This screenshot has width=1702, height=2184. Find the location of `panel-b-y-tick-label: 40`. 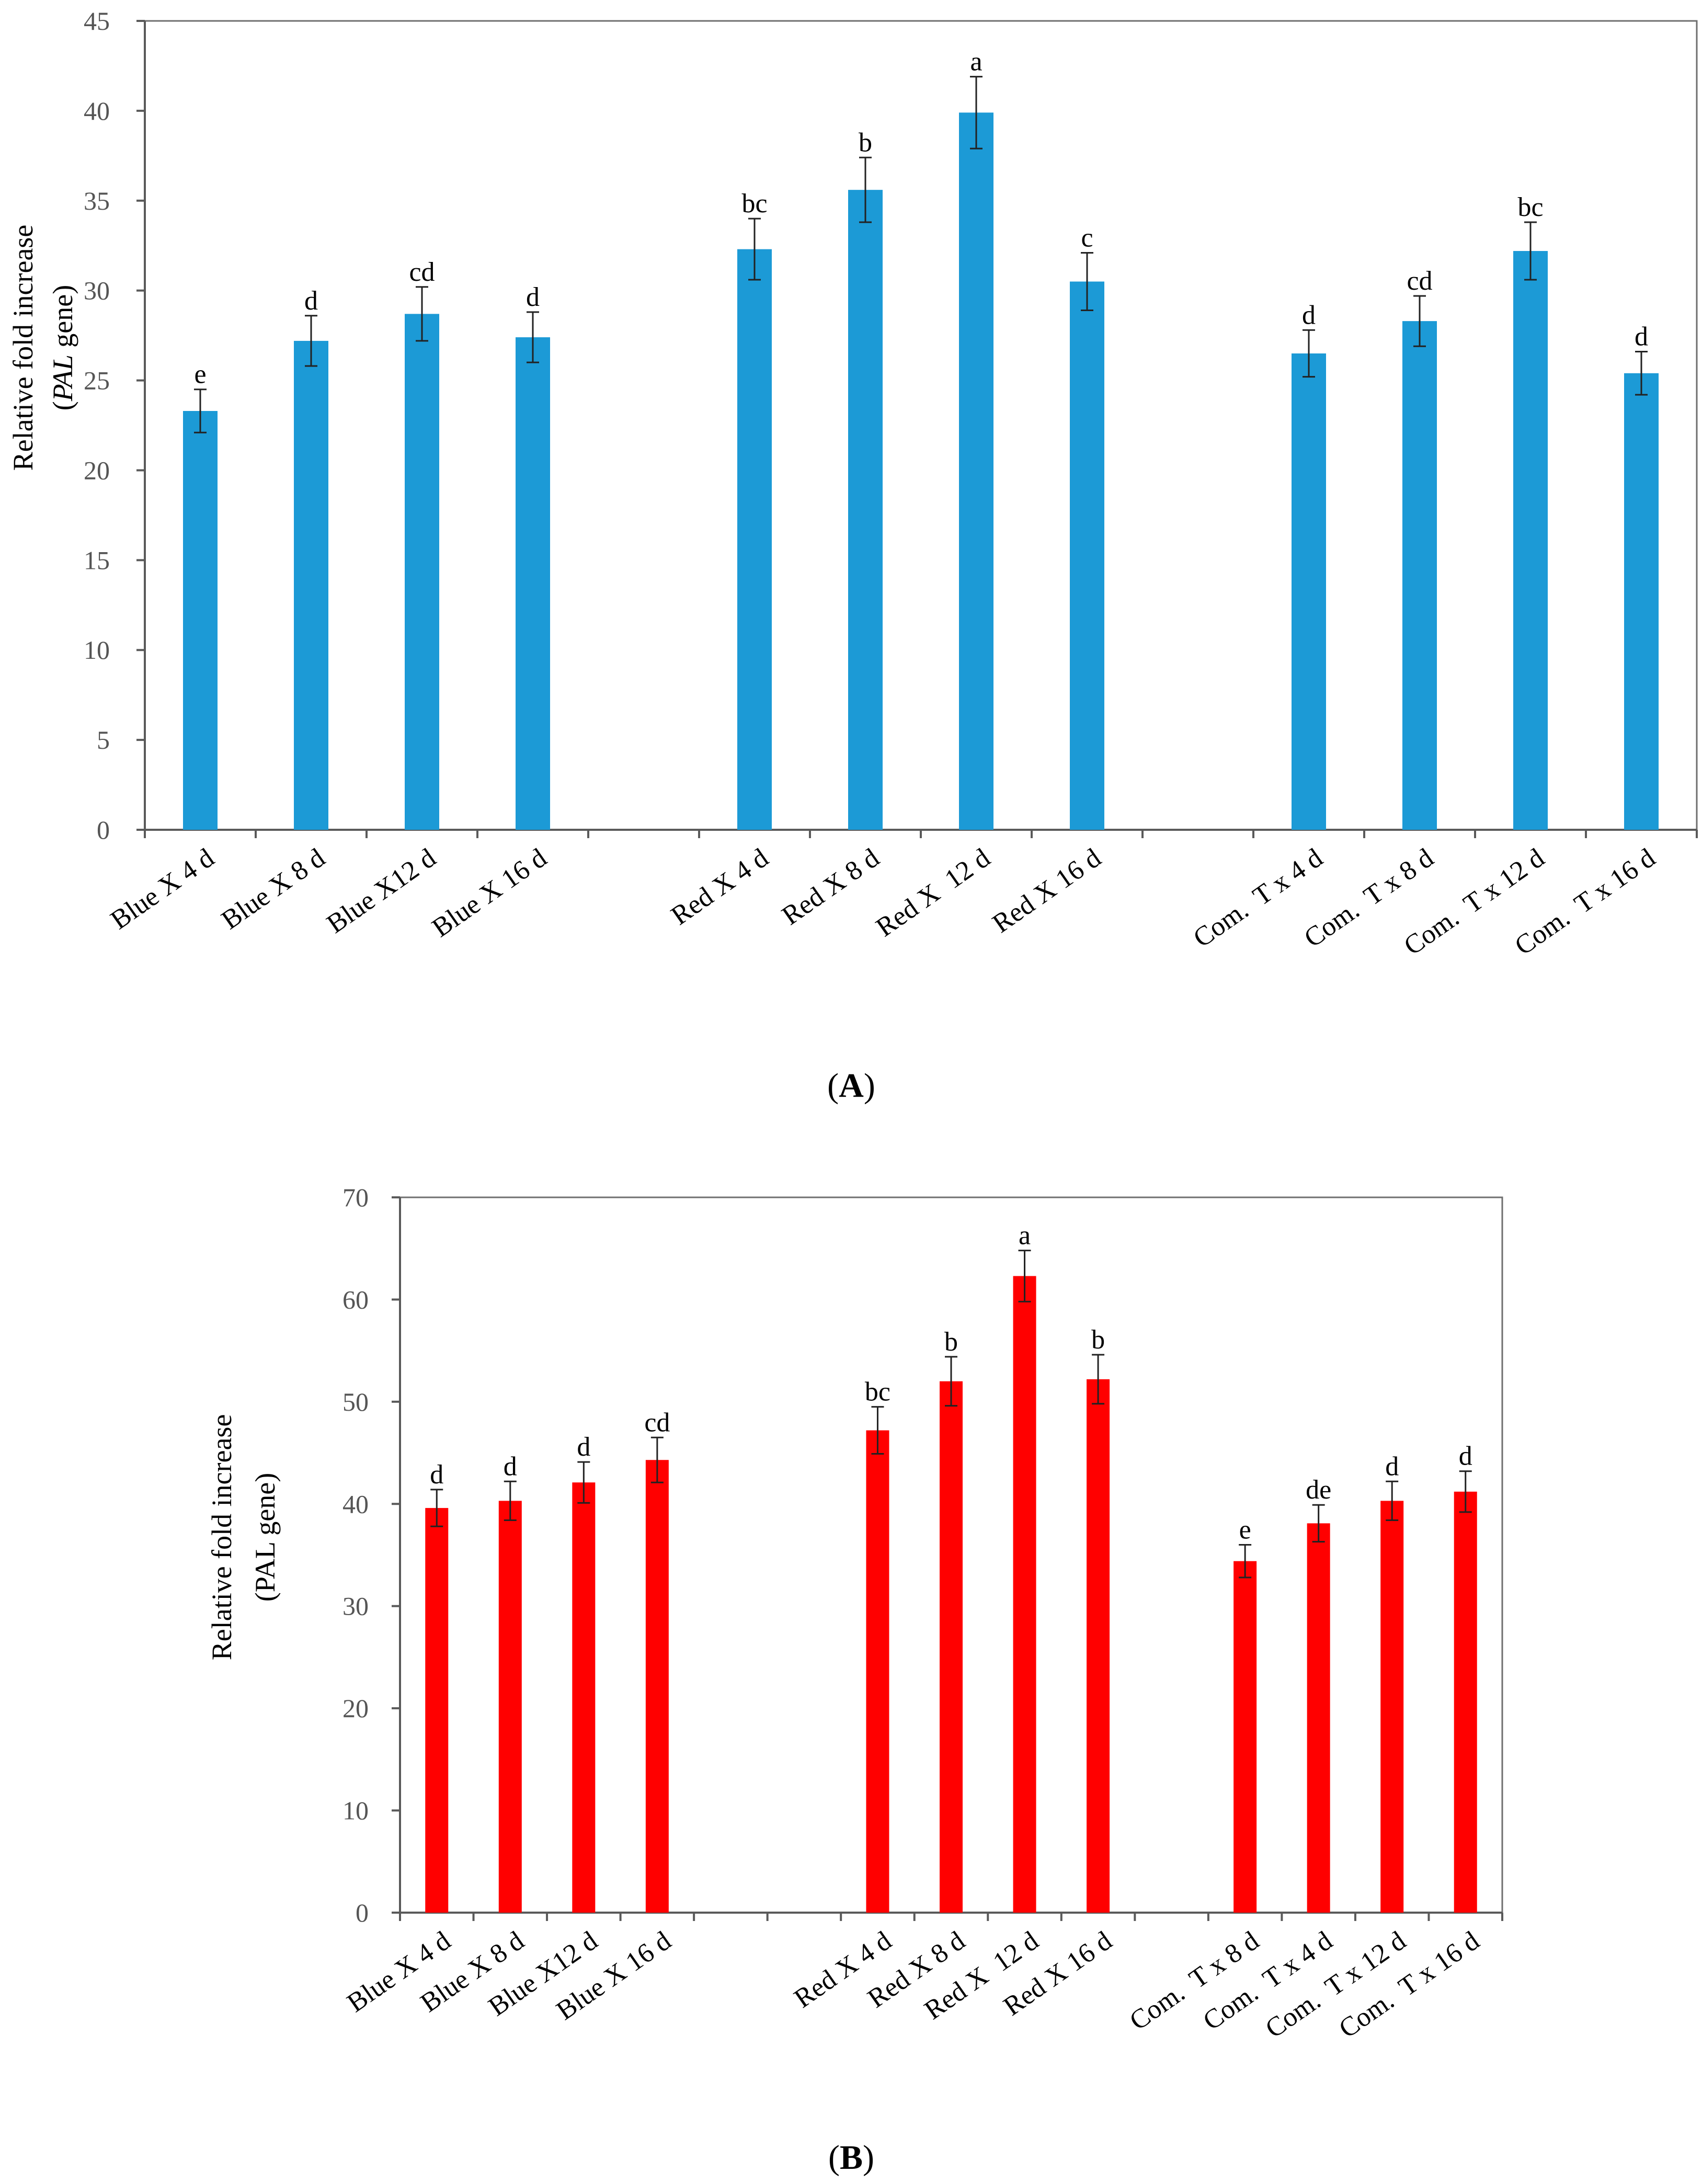

panel-b-y-tick-label: 40 is located at coordinates (355, 1504).